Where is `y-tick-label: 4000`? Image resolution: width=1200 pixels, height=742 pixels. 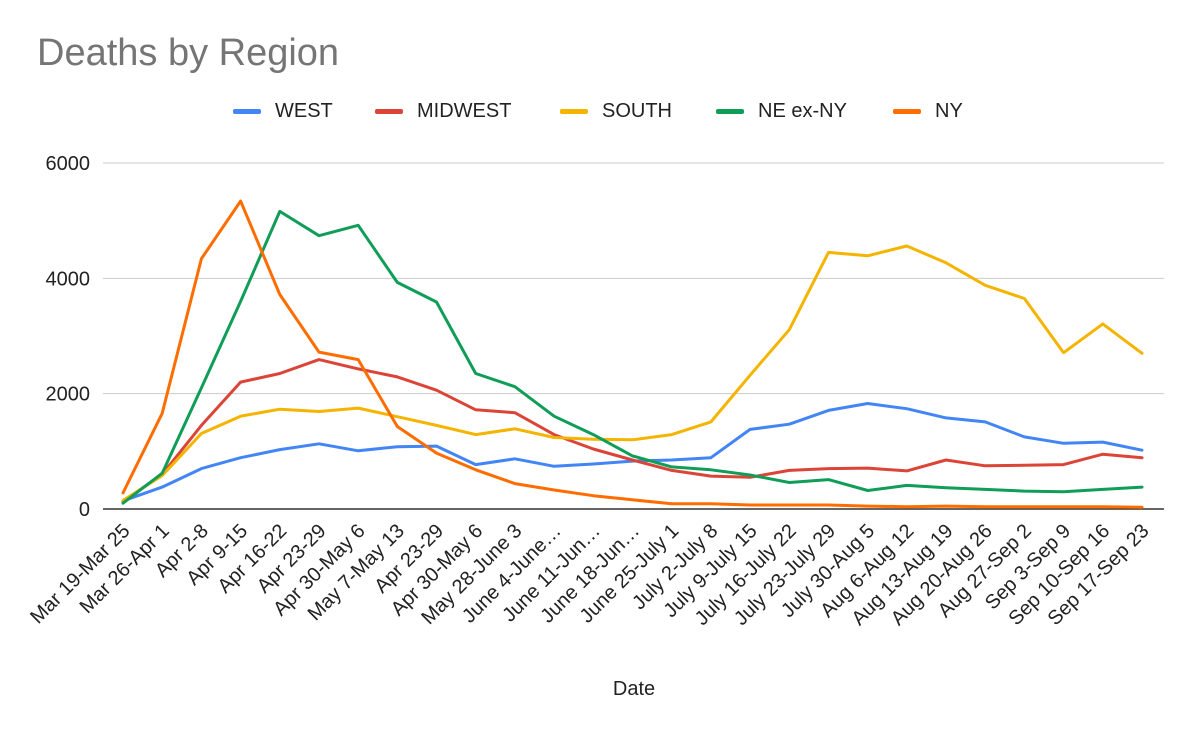
y-tick-label: 4000 is located at coordinates (68, 279).